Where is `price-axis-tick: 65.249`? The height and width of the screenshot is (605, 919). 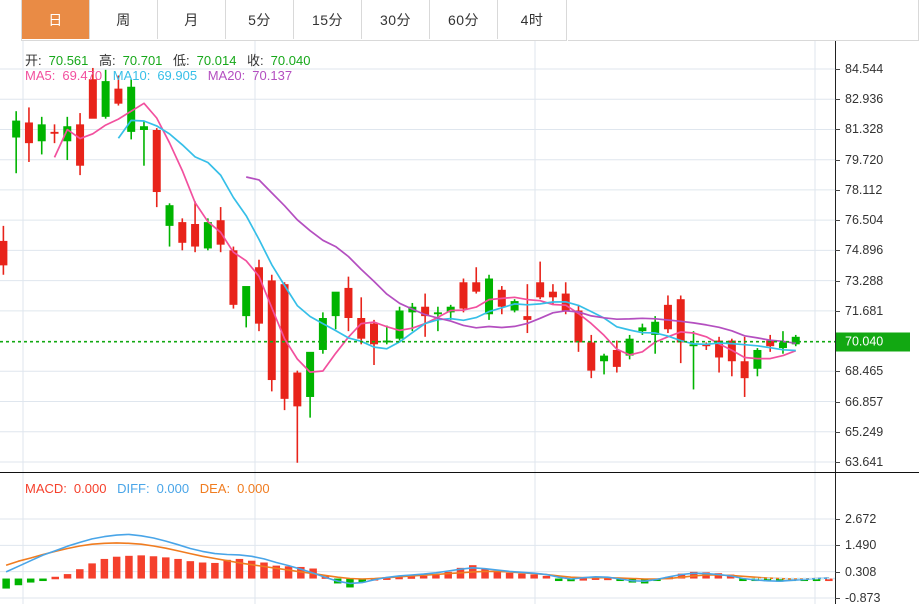 price-axis-tick: 65.249 is located at coordinates (864, 431).